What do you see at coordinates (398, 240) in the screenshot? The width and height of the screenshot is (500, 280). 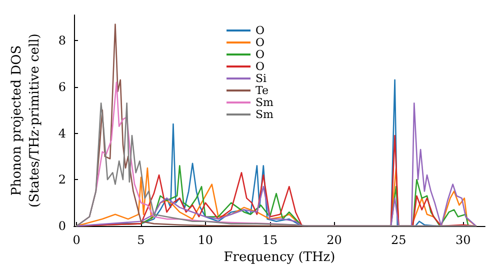 I see `x-tick-label: 25` at bounding box center [398, 240].